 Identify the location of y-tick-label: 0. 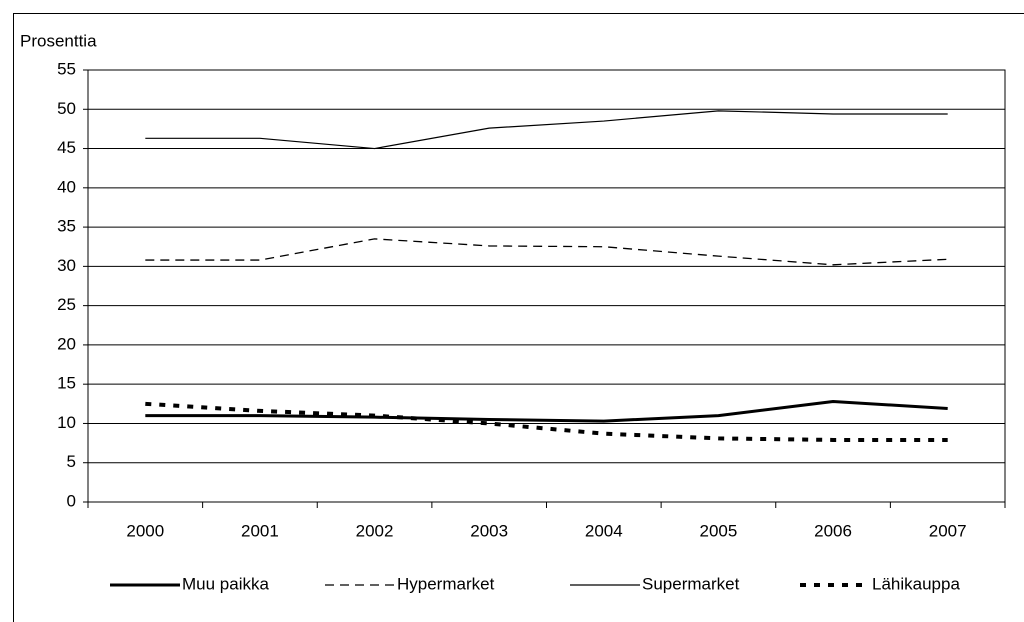
(71, 500).